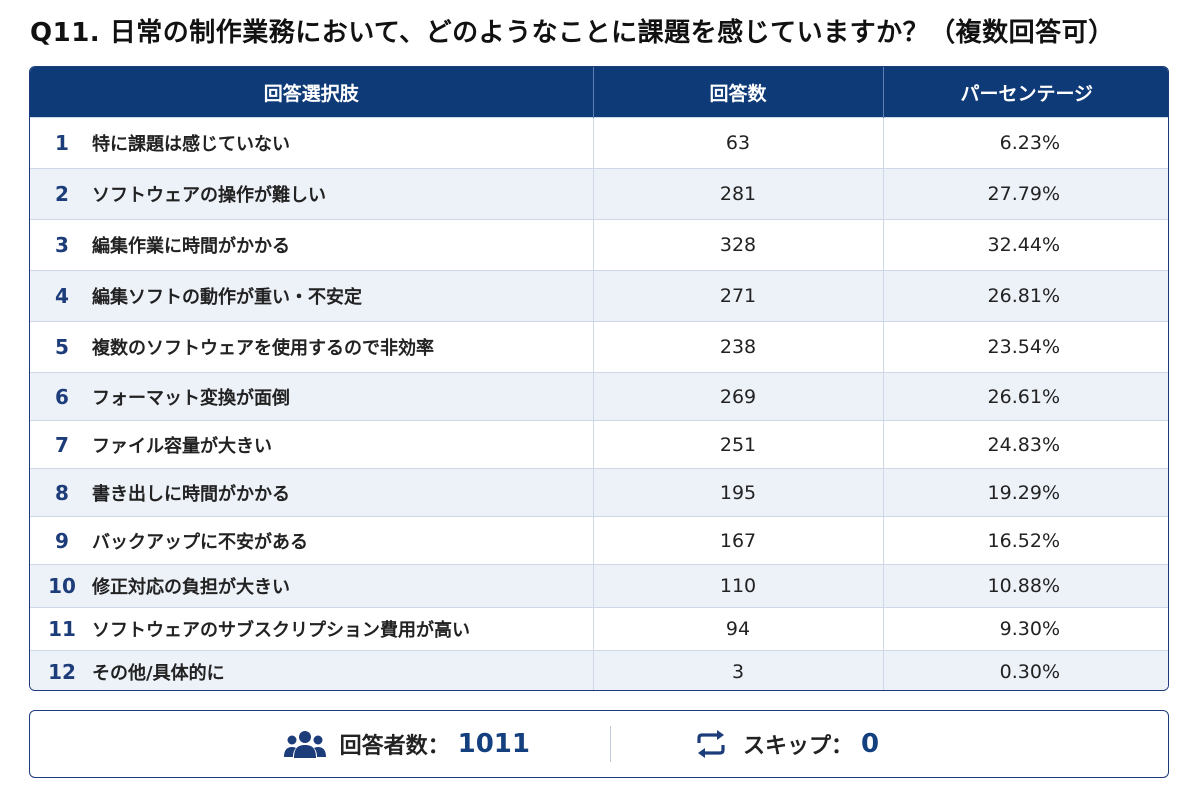 Image resolution: width=1200 pixels, height=800 pixels. What do you see at coordinates (738, 396) in the screenshot?
I see `count-cell: 269` at bounding box center [738, 396].